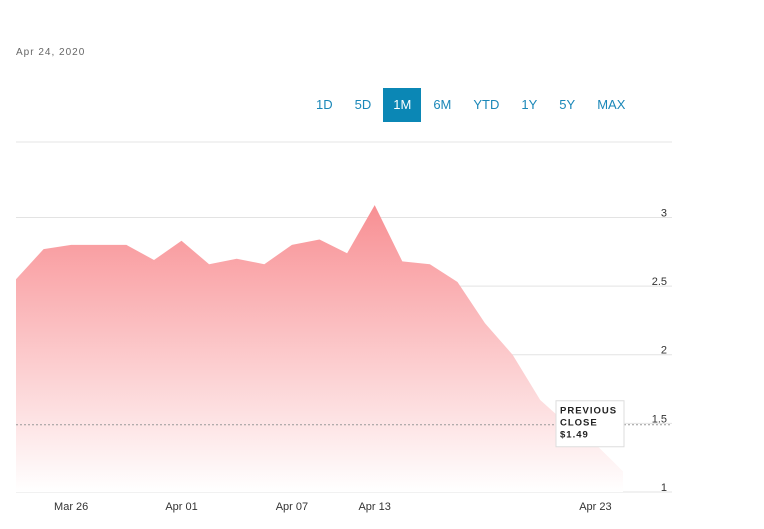 This screenshot has height=529, width=764. What do you see at coordinates (567, 104) in the screenshot?
I see `range-button-5y: 5Y` at bounding box center [567, 104].